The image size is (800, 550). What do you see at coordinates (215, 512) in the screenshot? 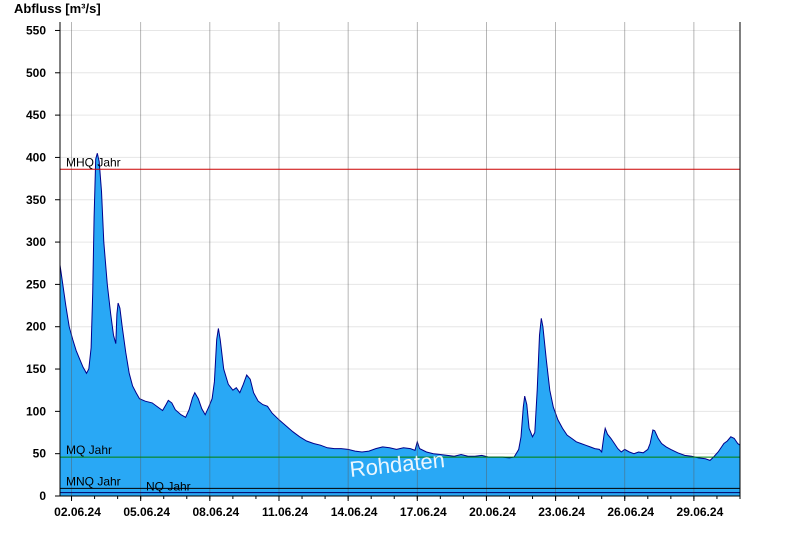
I see `x-tick-label-2: 08.06.24` at bounding box center [215, 512].